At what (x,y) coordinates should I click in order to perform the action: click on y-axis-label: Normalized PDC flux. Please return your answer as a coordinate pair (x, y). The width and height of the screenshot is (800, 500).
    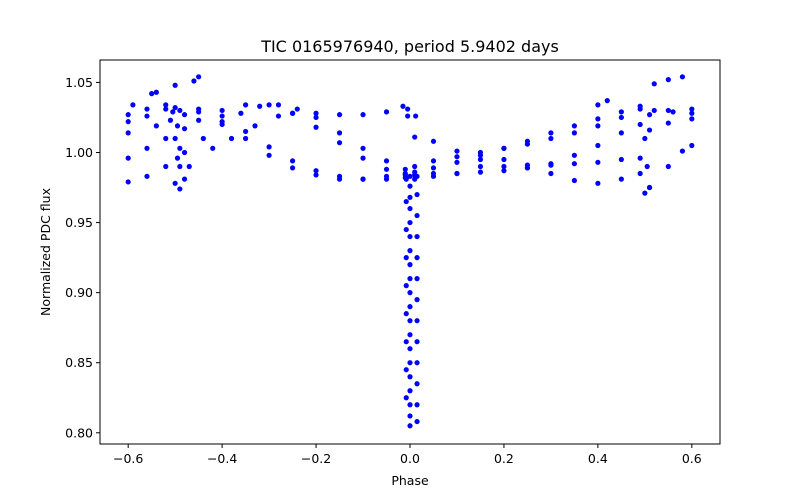
    Looking at the image, I should click on (45, 252).